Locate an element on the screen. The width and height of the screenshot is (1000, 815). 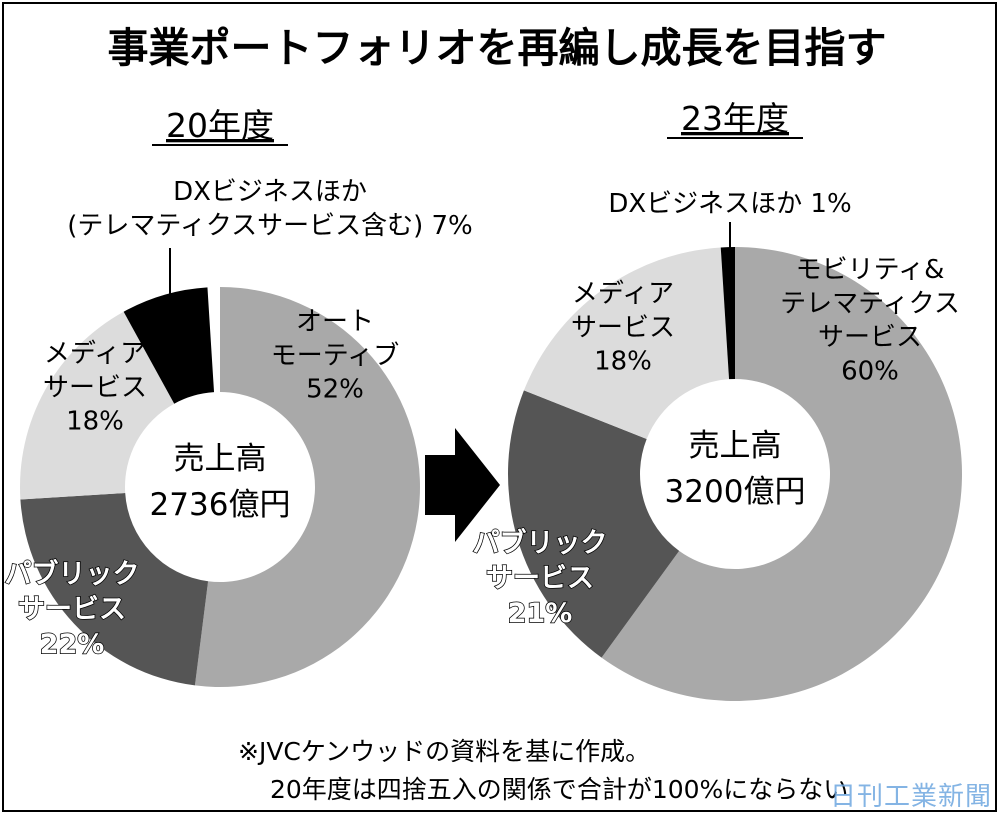
donut-title: 23年度 is located at coordinates (735, 118).